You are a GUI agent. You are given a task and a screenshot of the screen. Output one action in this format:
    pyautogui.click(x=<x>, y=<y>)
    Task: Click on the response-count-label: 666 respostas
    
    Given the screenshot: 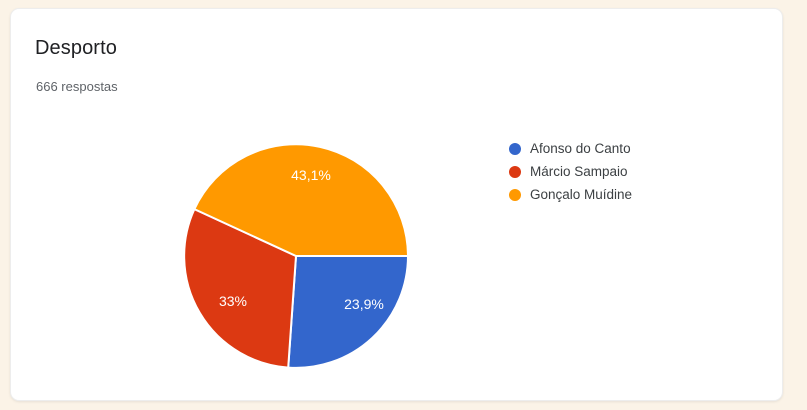 What is the action you would take?
    pyautogui.click(x=77, y=86)
    